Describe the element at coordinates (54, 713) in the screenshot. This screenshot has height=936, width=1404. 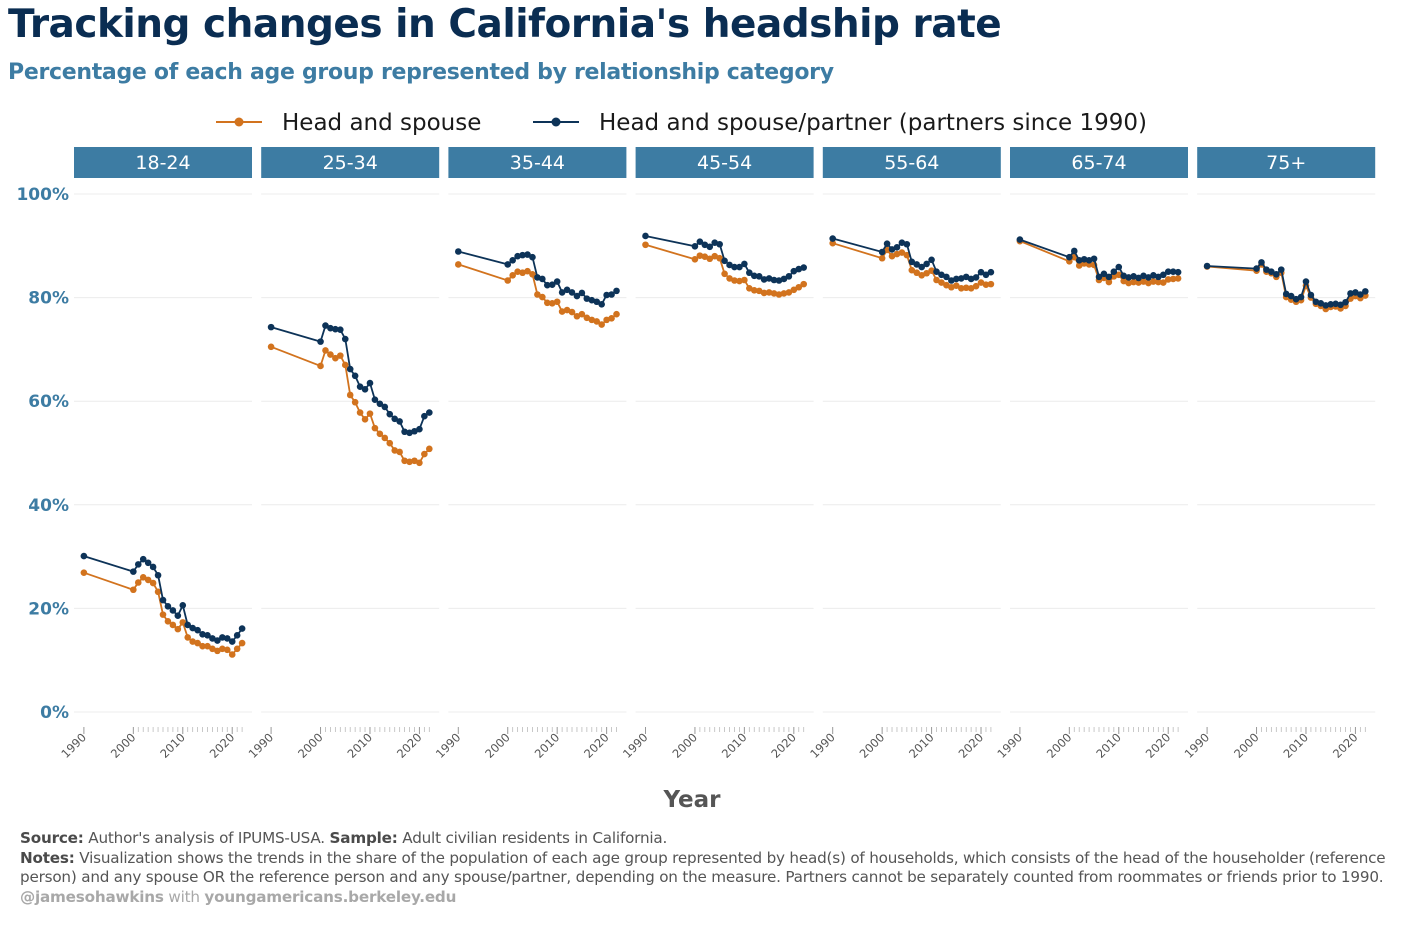
I see `y-tick-label: 0%` at that location.